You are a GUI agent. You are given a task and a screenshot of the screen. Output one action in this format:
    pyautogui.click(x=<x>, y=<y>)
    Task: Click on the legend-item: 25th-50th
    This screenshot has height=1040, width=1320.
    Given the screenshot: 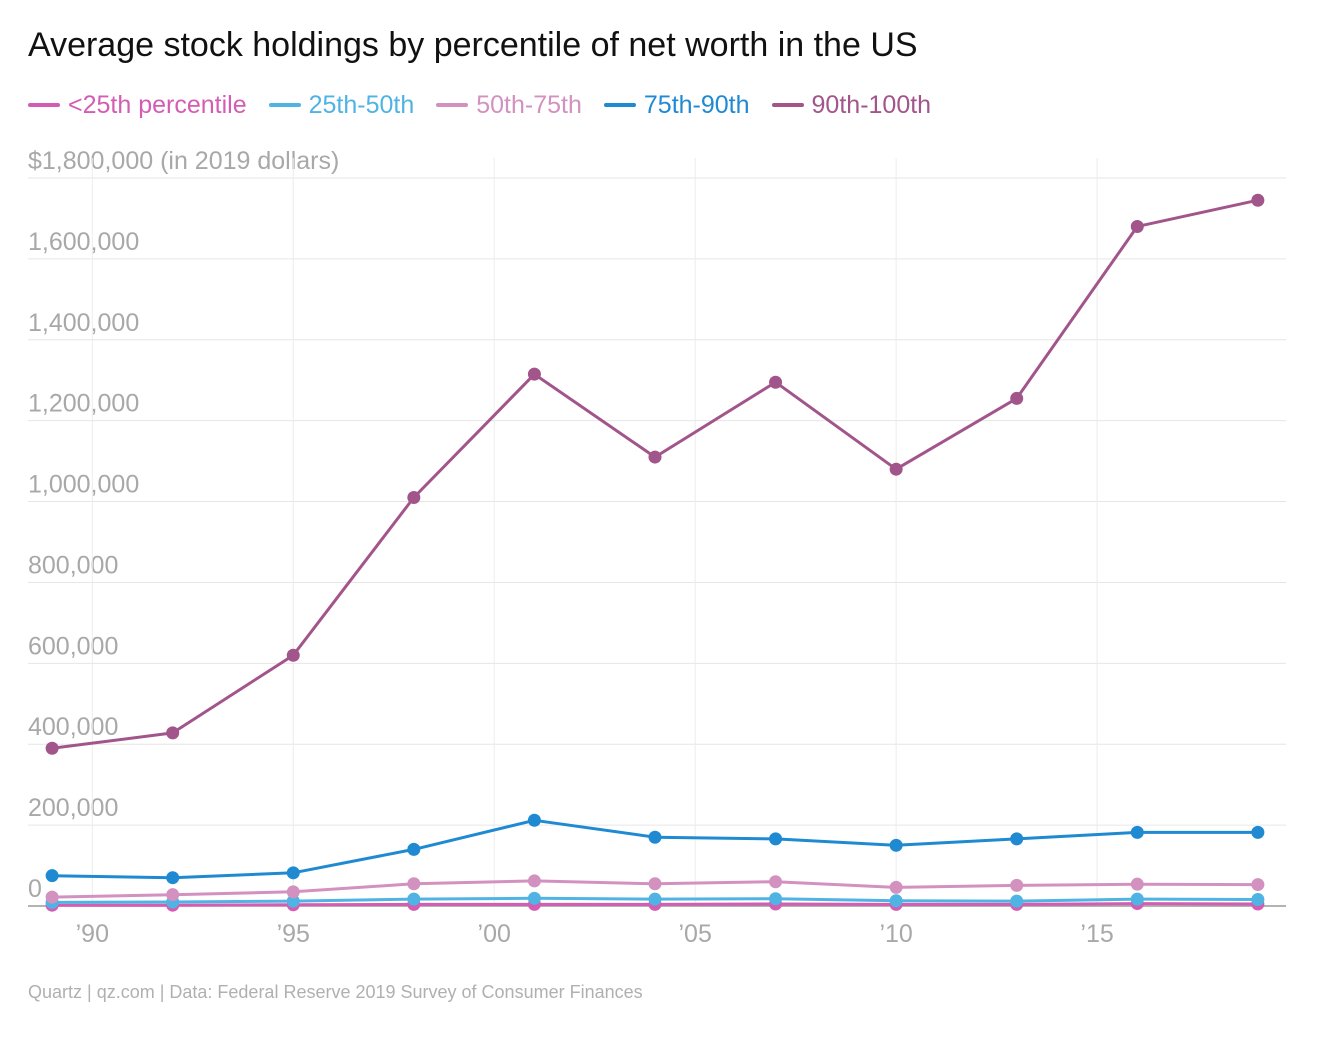 What is the action you would take?
    pyautogui.click(x=341, y=105)
    